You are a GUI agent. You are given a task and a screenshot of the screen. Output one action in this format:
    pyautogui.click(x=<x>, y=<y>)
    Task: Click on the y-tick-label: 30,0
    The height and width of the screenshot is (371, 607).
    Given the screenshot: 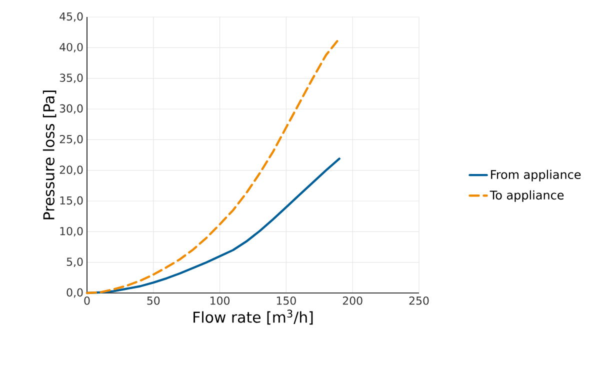 What is the action you would take?
    pyautogui.click(x=71, y=109)
    